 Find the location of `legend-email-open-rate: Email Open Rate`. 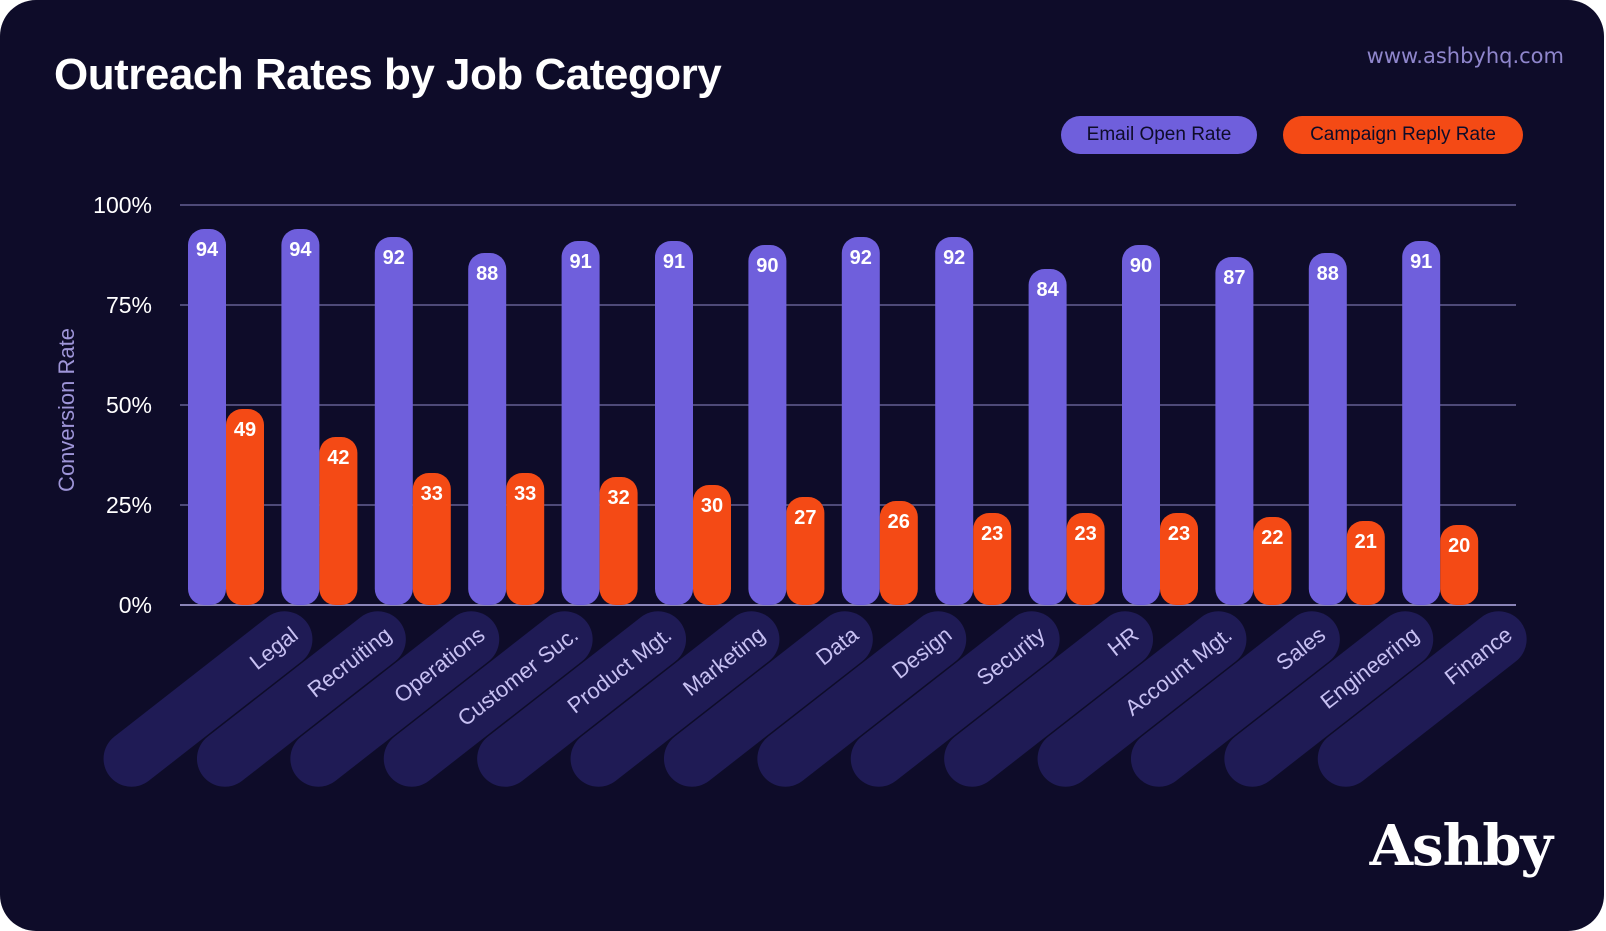

legend-email-open-rate: Email Open Rate is located at coordinates (1159, 135).